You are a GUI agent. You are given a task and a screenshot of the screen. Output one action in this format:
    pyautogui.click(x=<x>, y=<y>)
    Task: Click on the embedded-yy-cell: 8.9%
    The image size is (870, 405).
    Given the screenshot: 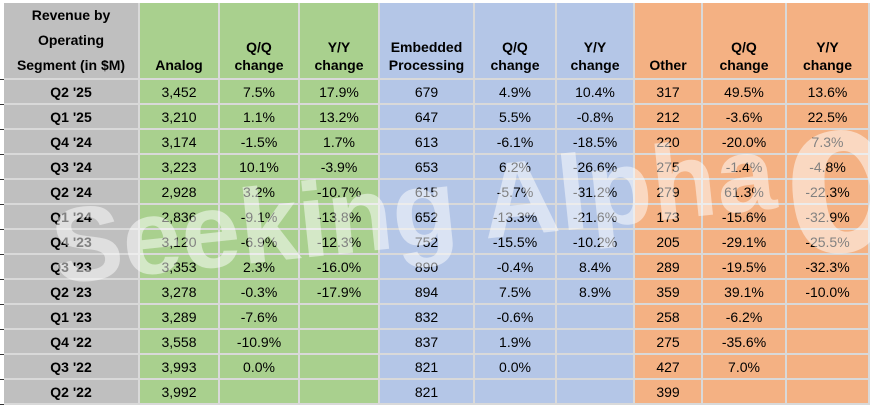 What is the action you would take?
    pyautogui.click(x=596, y=292)
    